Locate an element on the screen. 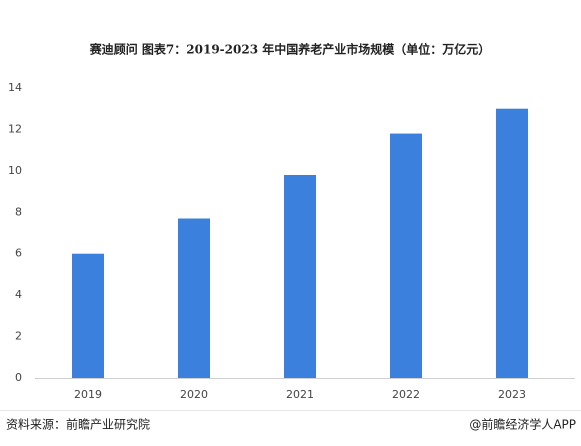 The width and height of the screenshot is (581, 446). y-tick-label: 4 is located at coordinates (18, 294).